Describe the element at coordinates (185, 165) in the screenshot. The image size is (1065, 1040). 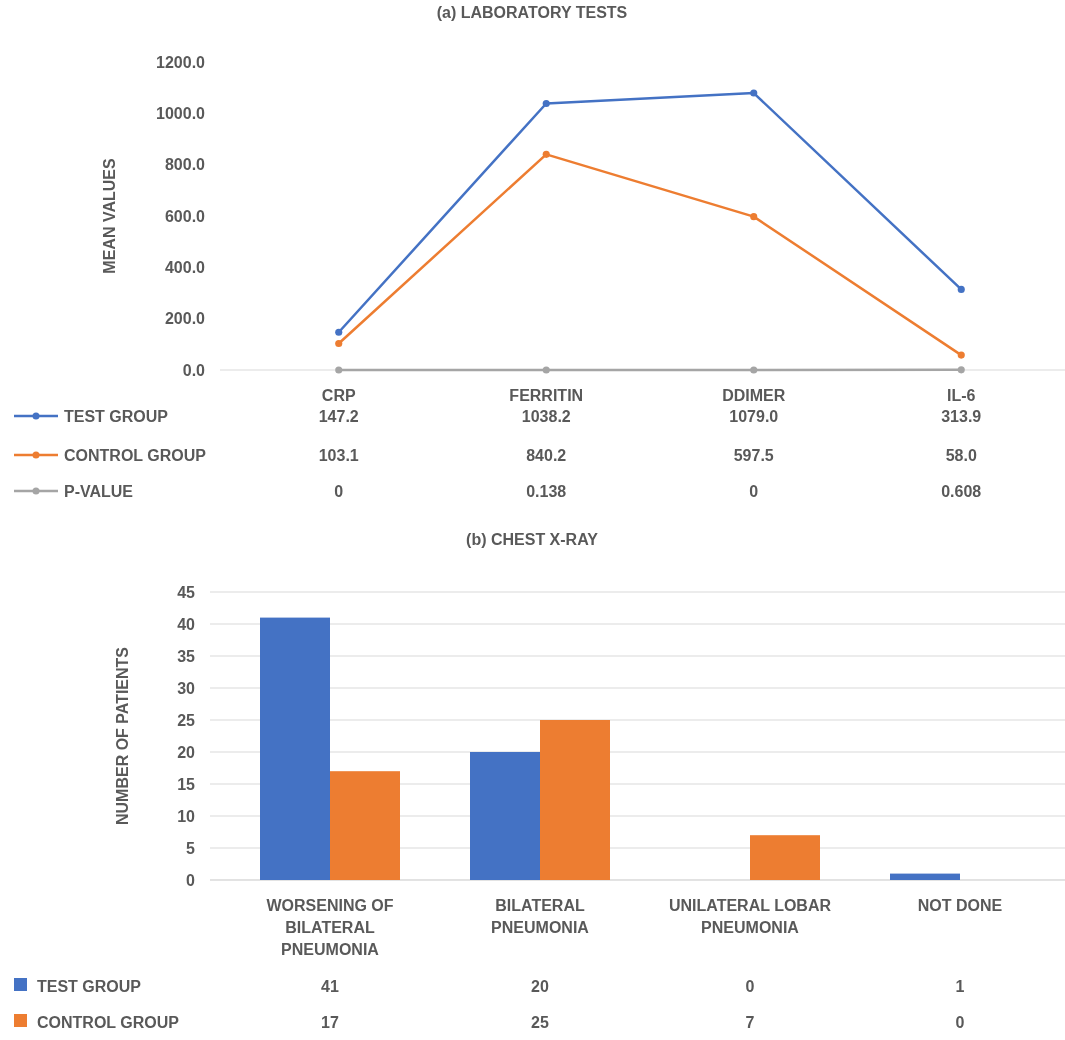
I see `y-tick-label: 800.0` at that location.